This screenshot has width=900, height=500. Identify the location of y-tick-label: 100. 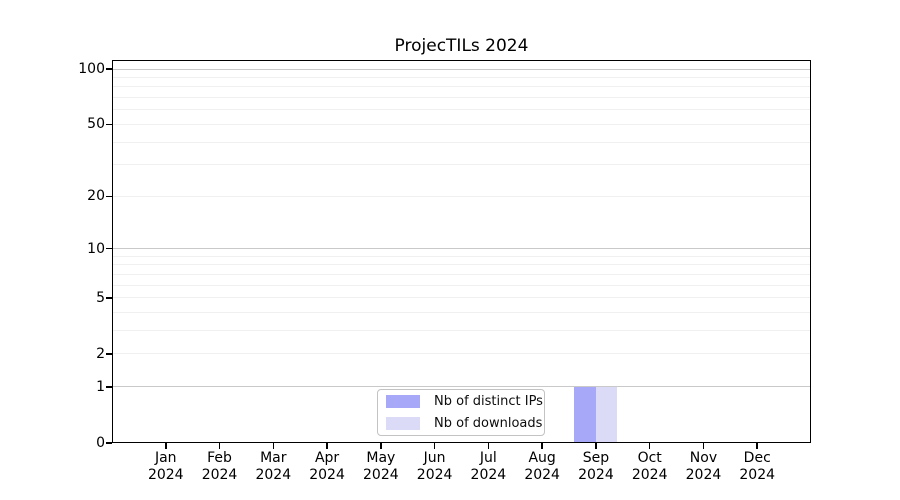
(91, 69).